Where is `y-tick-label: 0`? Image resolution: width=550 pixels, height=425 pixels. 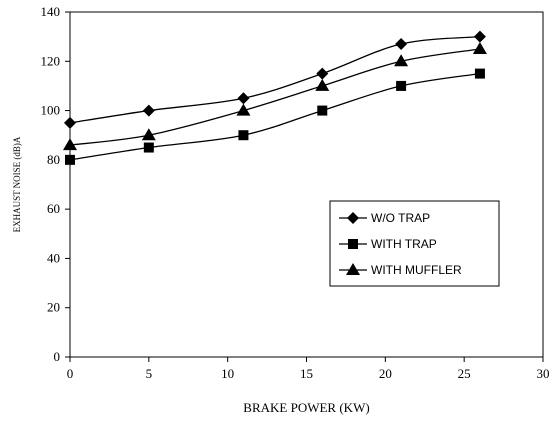
y-tick-label: 0 is located at coordinates (57, 356).